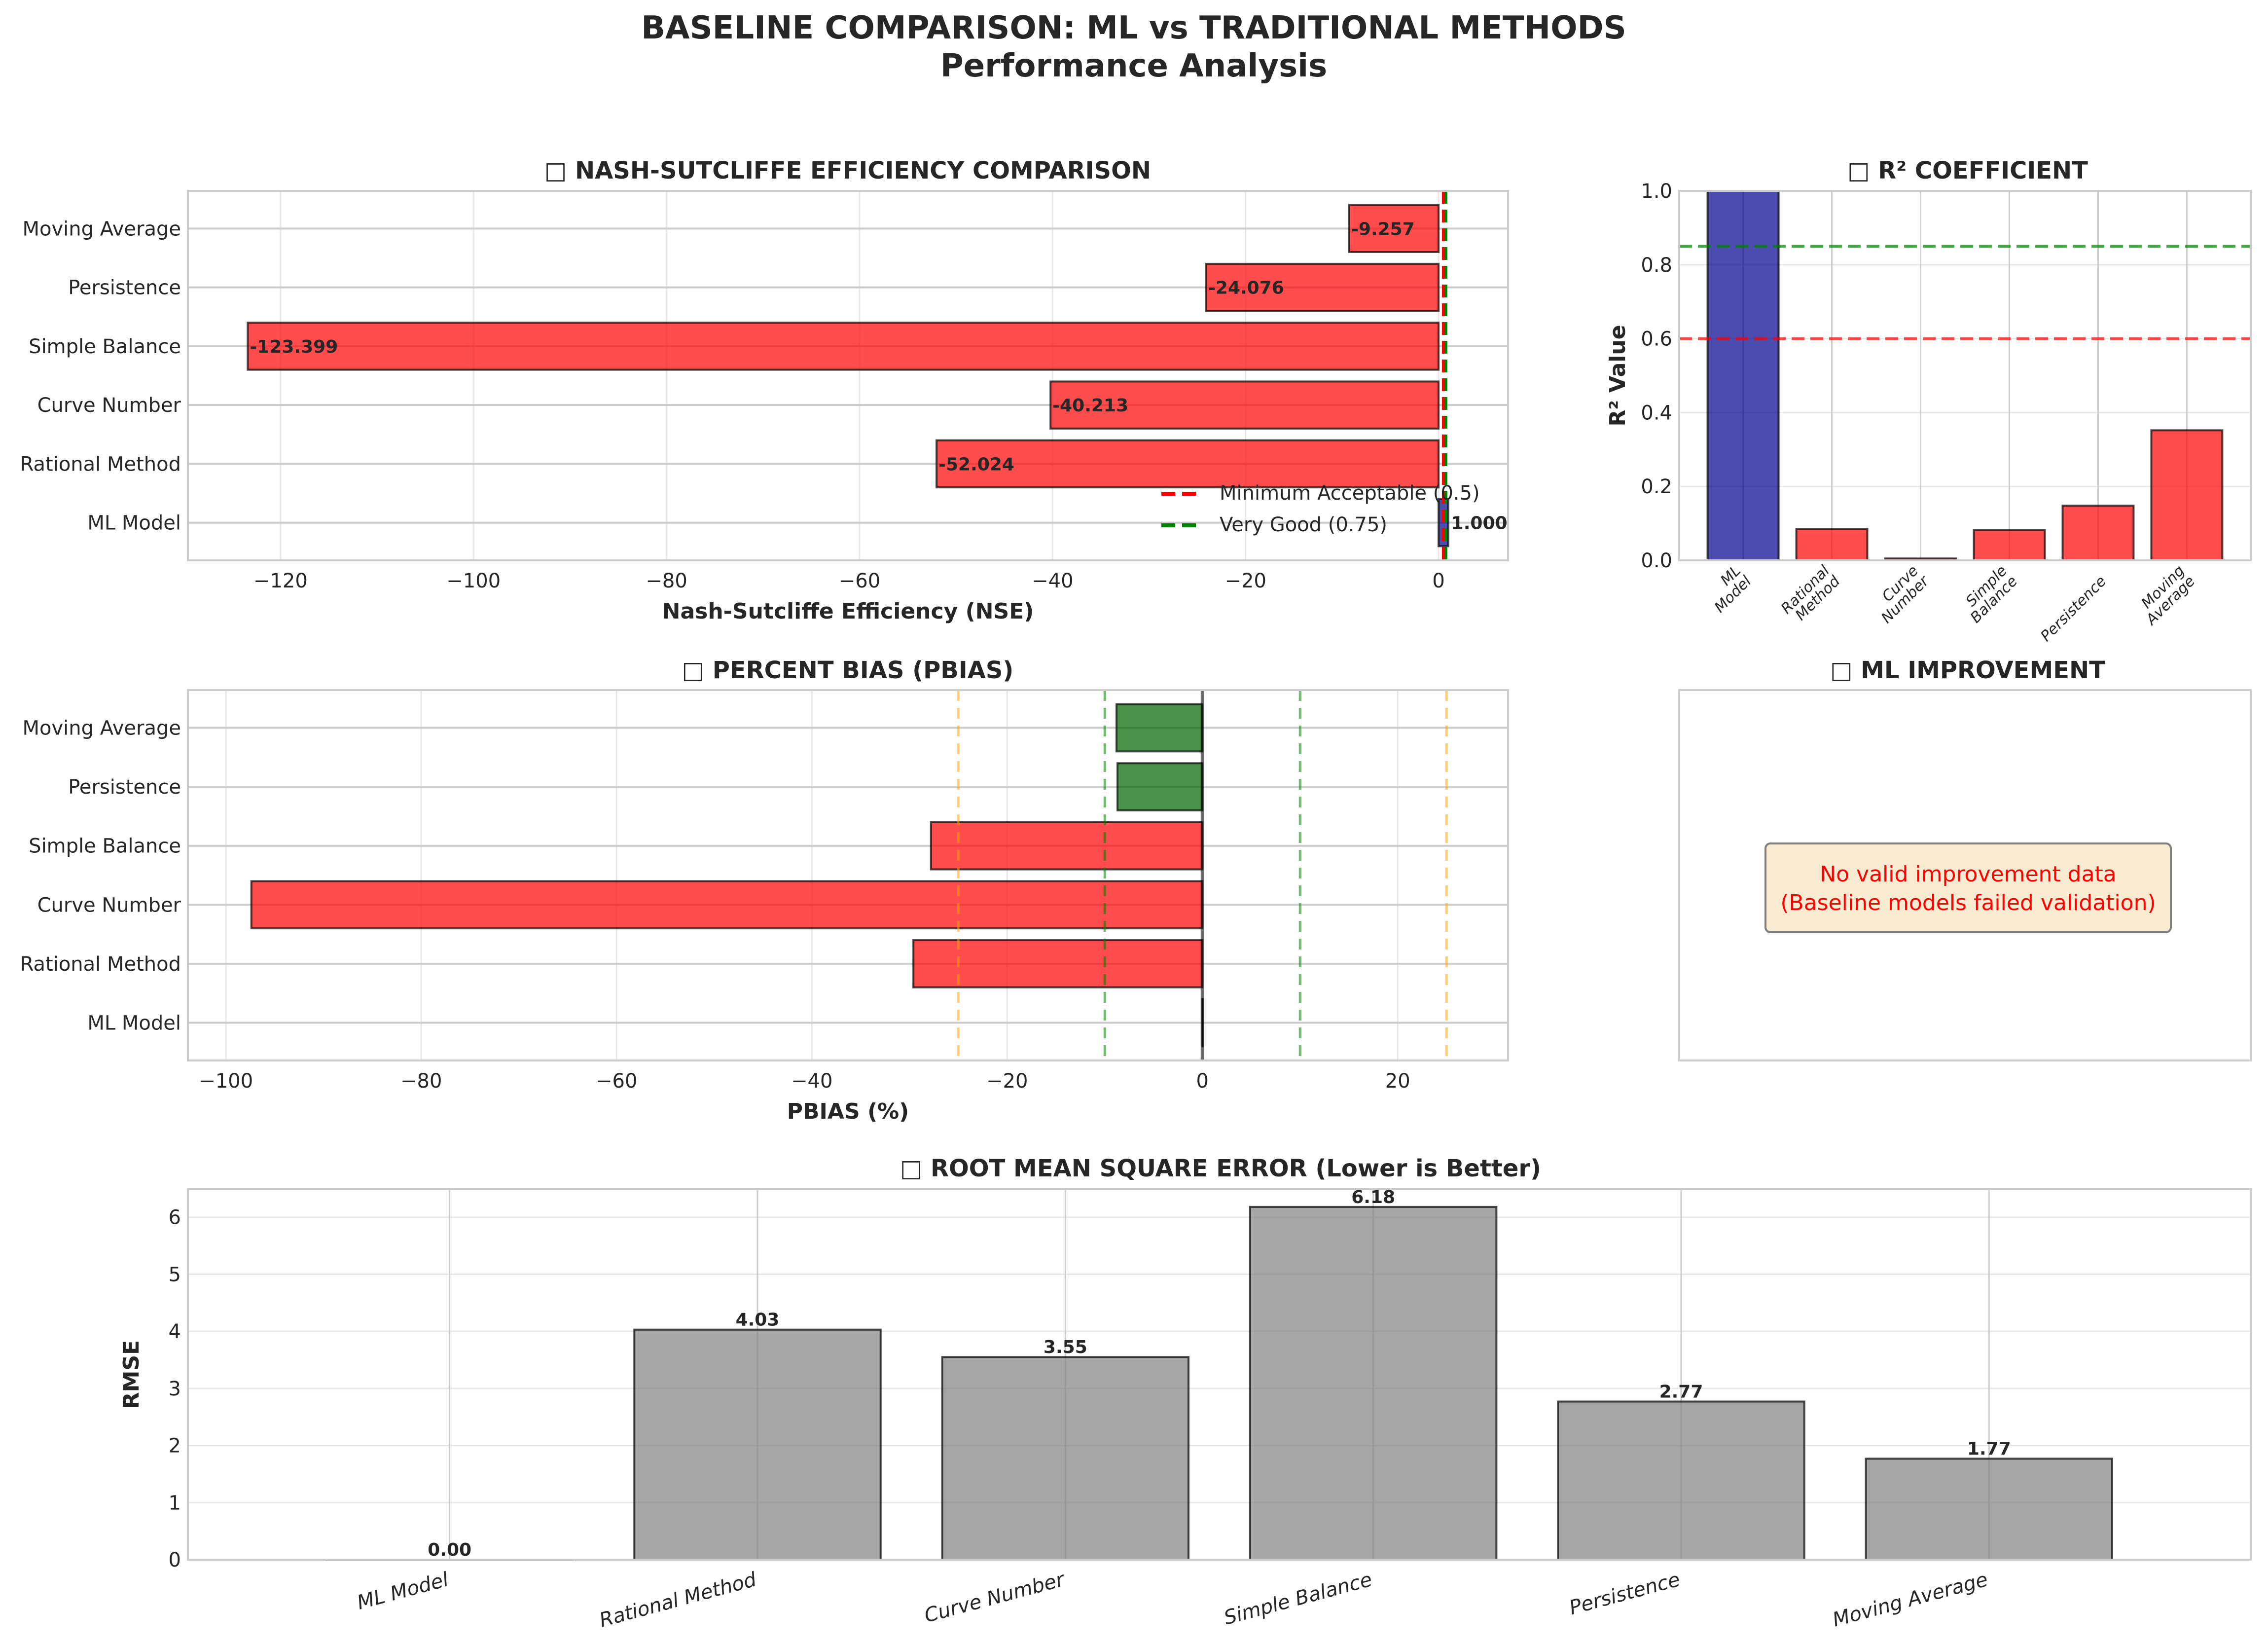  Describe the element at coordinates (1350, 493) in the screenshot. I see `nse-legend-label: Minimum Acceptable (0.5)` at that location.